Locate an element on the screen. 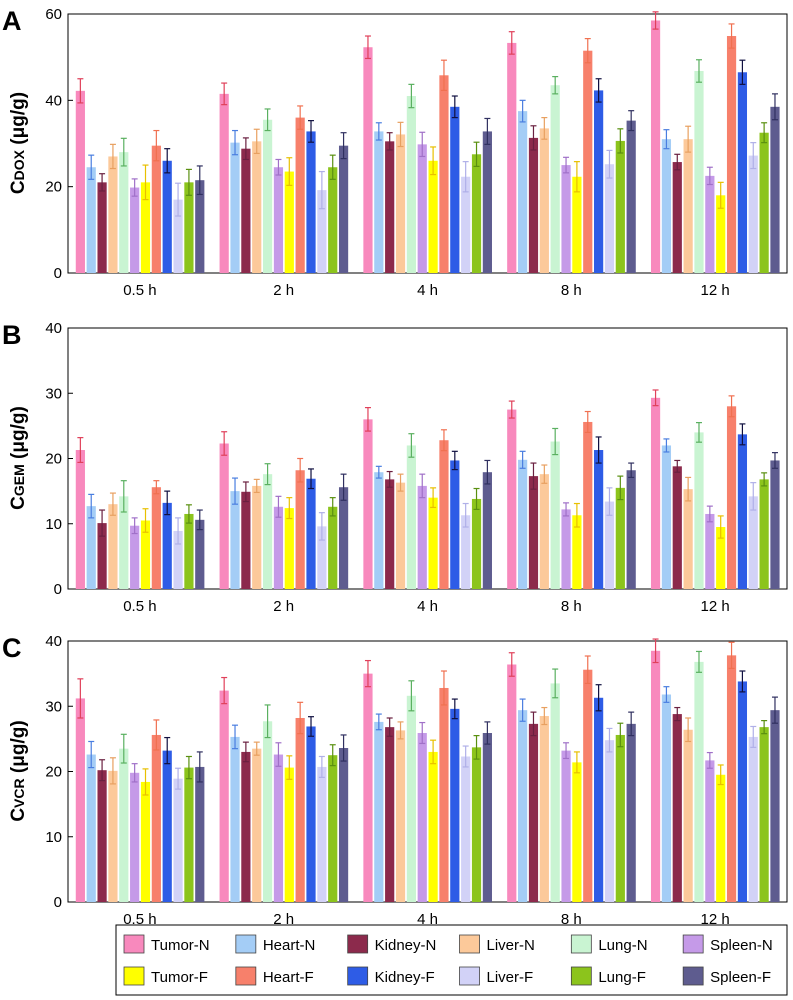 The image size is (793, 1000). legend-label: Liver-N is located at coordinates (511, 945).